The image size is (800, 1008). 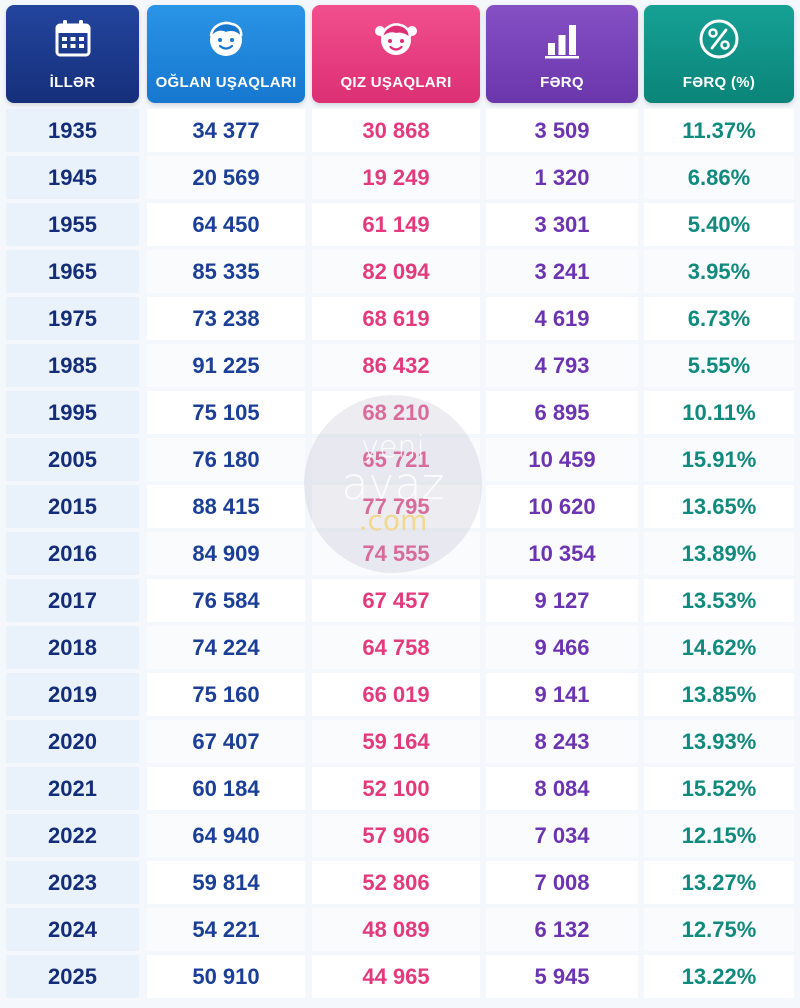 I want to click on table-row: 1955 64 450 61 149 3 301 5.40%, so click(x=400, y=224).